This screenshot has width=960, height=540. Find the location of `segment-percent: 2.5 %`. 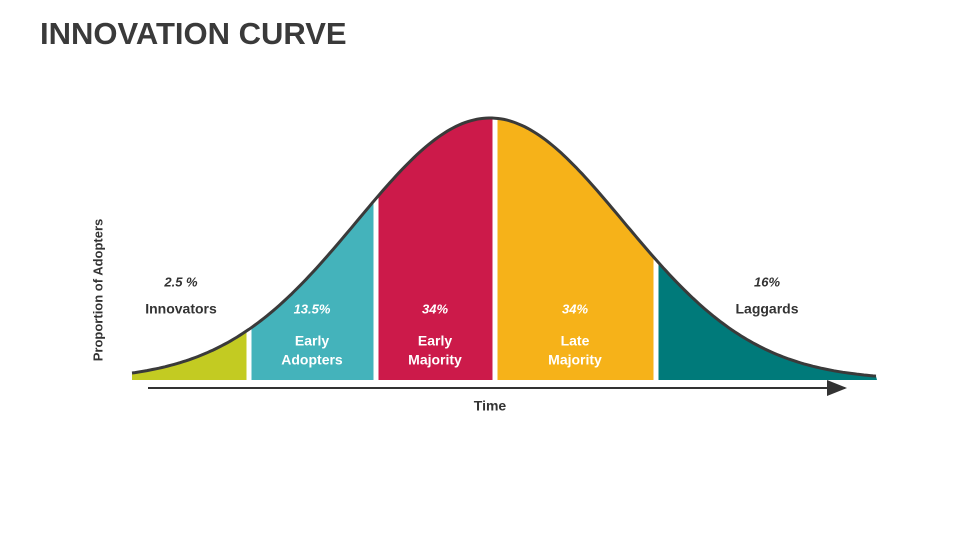

segment-percent: 2.5 % is located at coordinates (180, 281).